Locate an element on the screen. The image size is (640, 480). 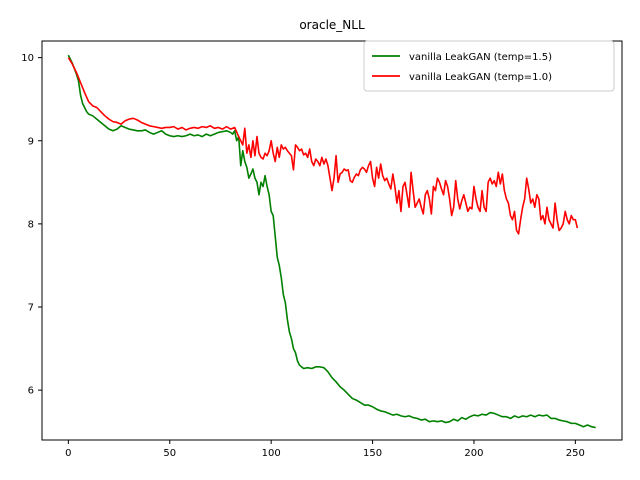
legend-frame is located at coordinates (489, 66).